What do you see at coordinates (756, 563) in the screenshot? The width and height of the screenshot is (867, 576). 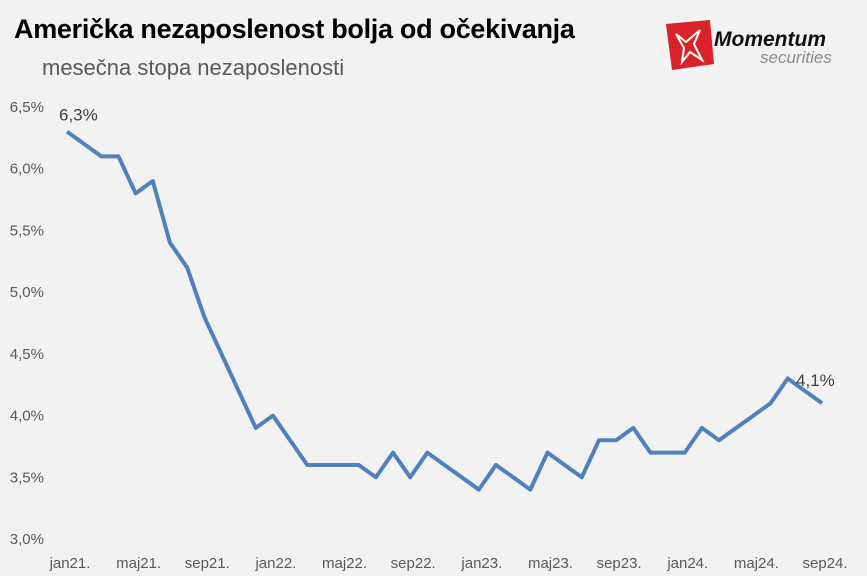 I see `x-tick-label: maj24.` at bounding box center [756, 563].